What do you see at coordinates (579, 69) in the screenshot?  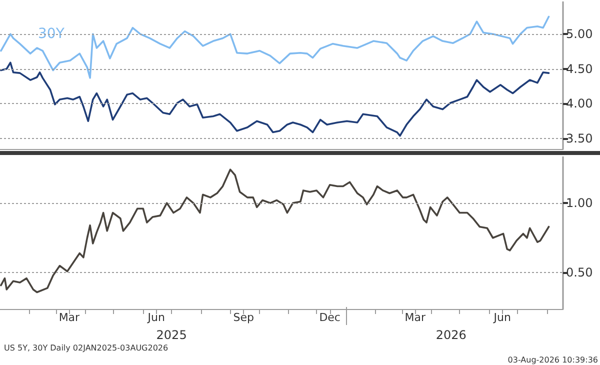 I see `y-tick-label: 4.50` at bounding box center [579, 69].